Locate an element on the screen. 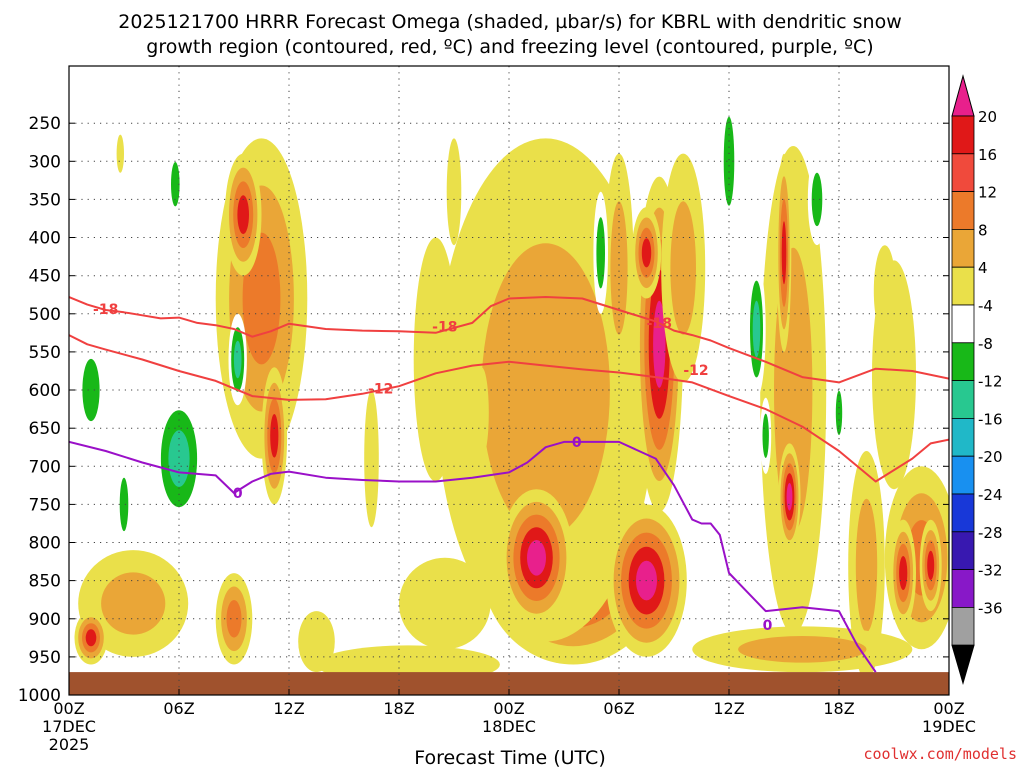 The height and width of the screenshot is (768, 1024). y-tick-label-500: 500 is located at coordinates (45, 315).